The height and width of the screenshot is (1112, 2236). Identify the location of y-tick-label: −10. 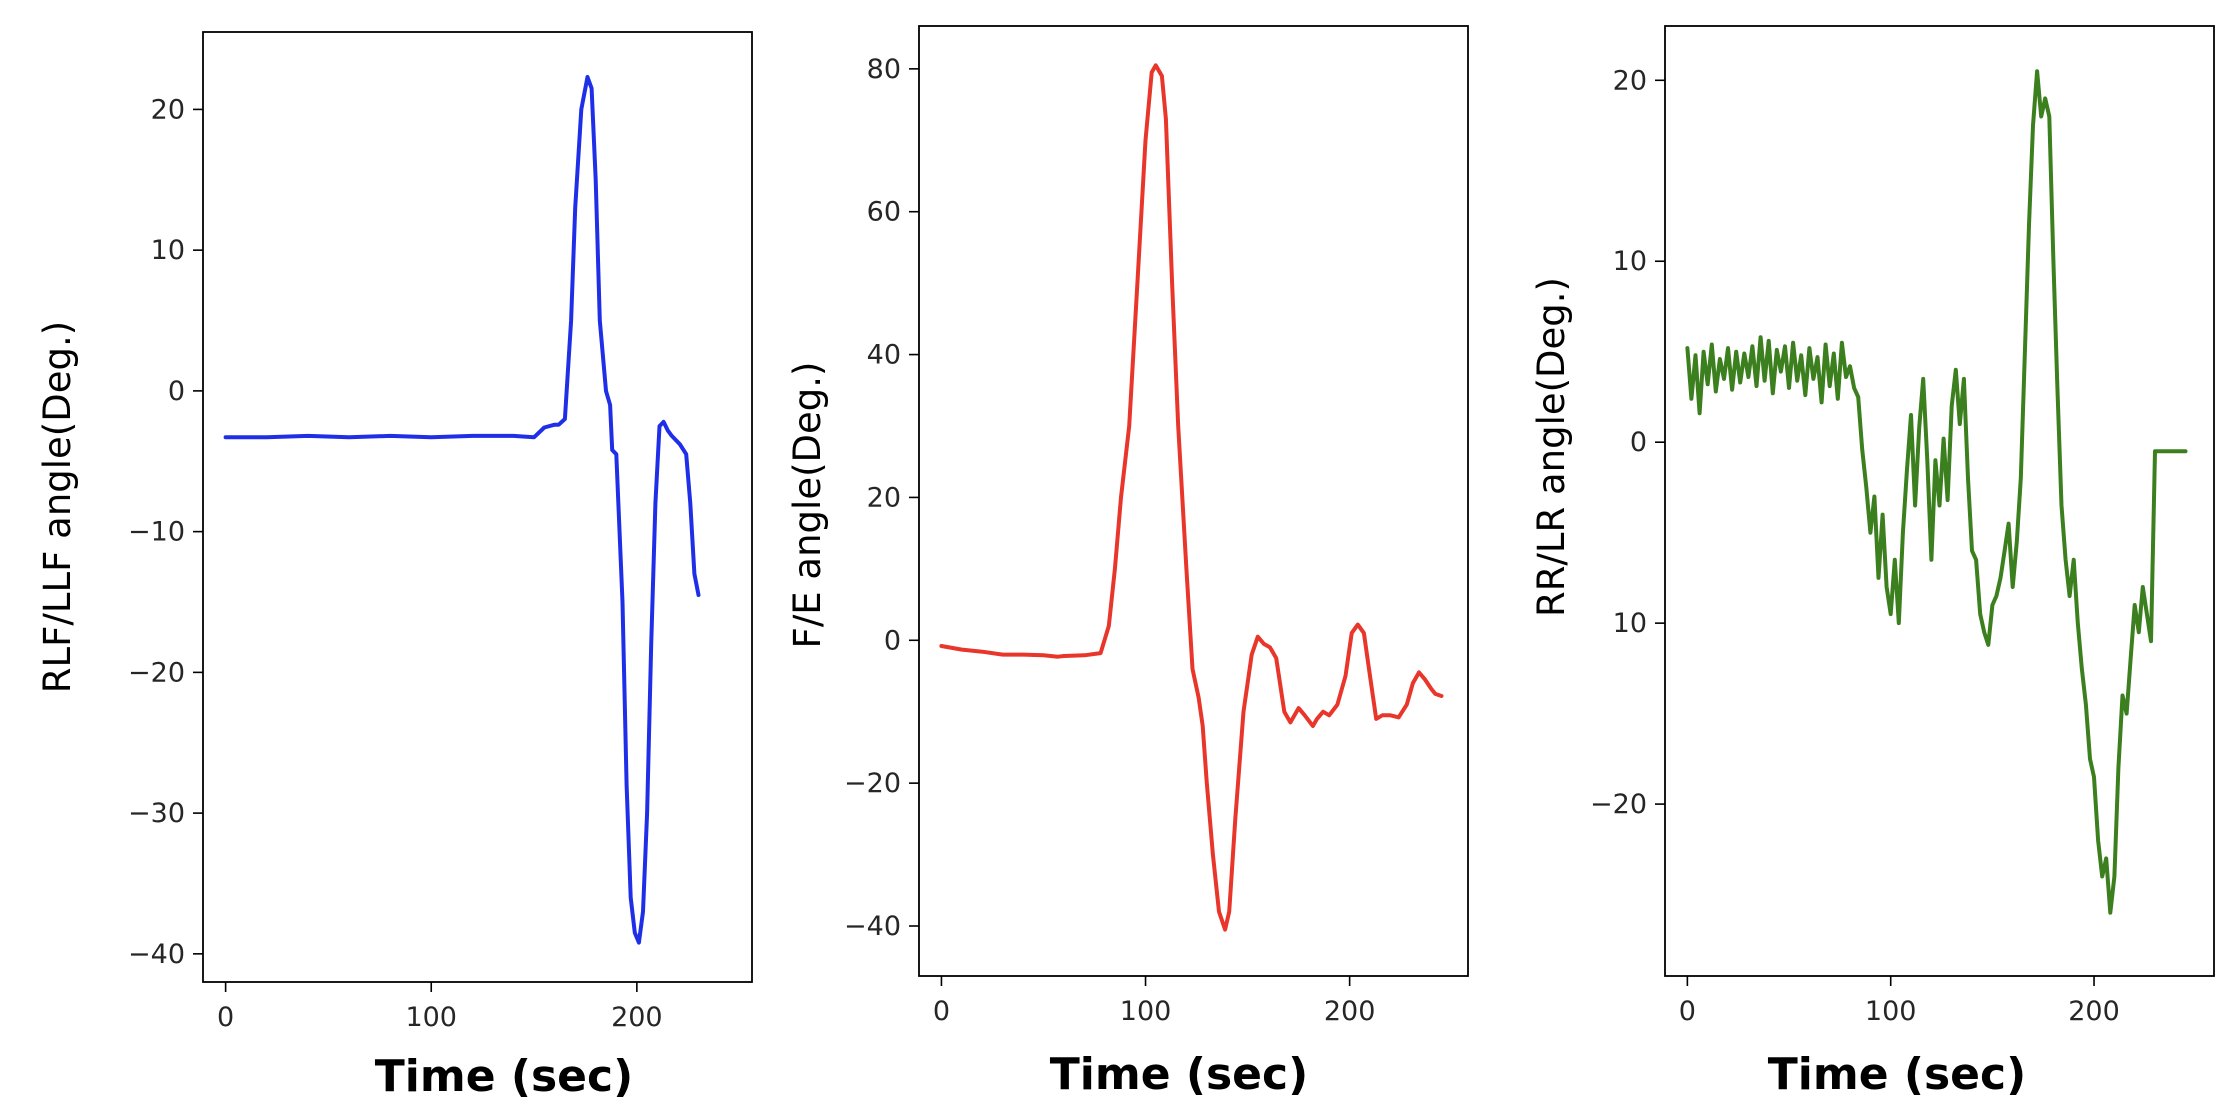
(156, 532).